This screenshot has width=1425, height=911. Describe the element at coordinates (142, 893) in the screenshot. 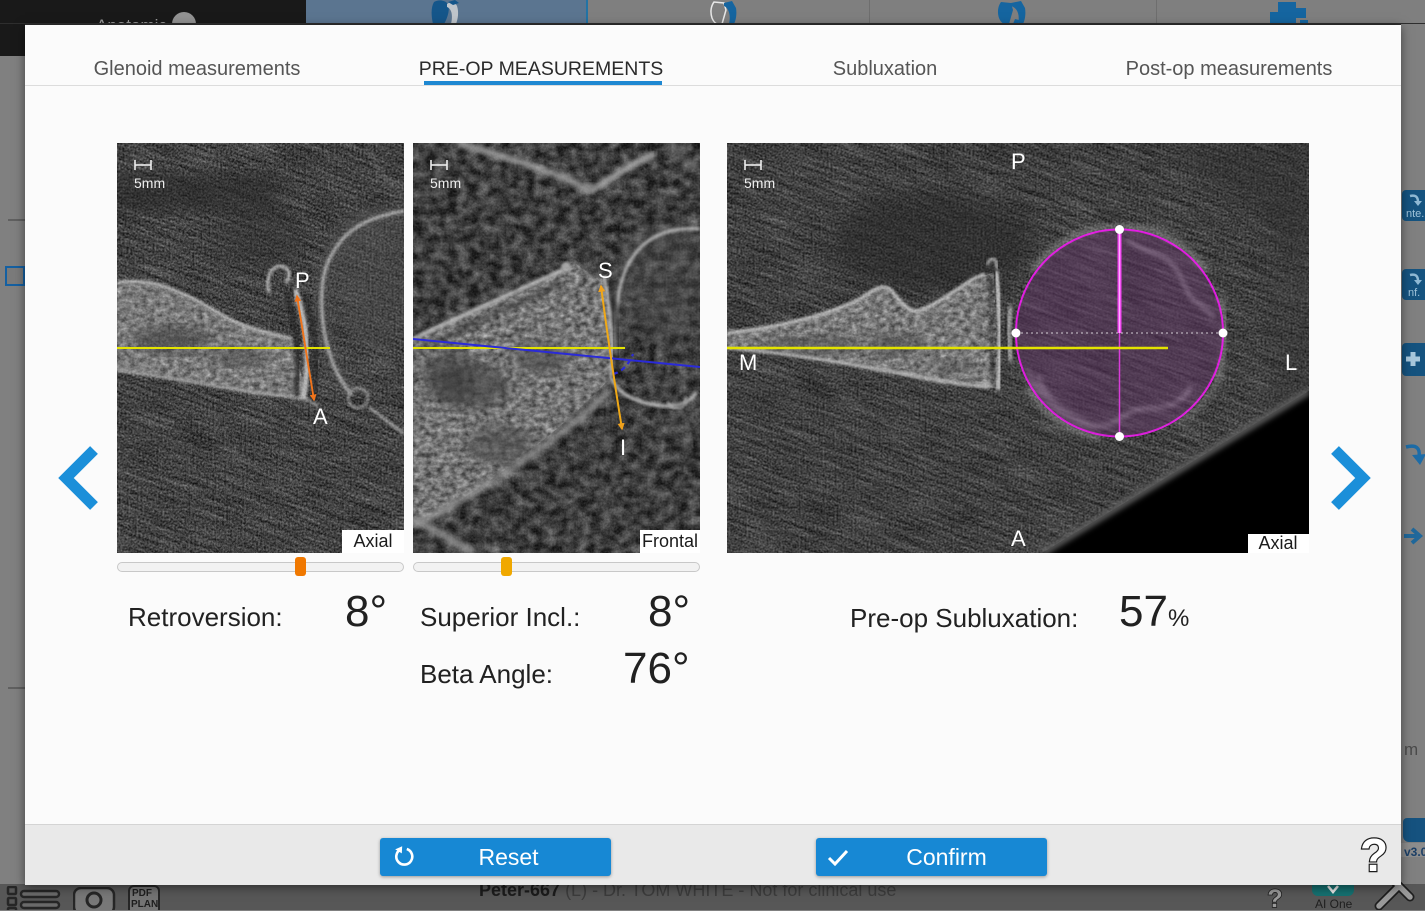

I see `svg-text: PDF` at that location.